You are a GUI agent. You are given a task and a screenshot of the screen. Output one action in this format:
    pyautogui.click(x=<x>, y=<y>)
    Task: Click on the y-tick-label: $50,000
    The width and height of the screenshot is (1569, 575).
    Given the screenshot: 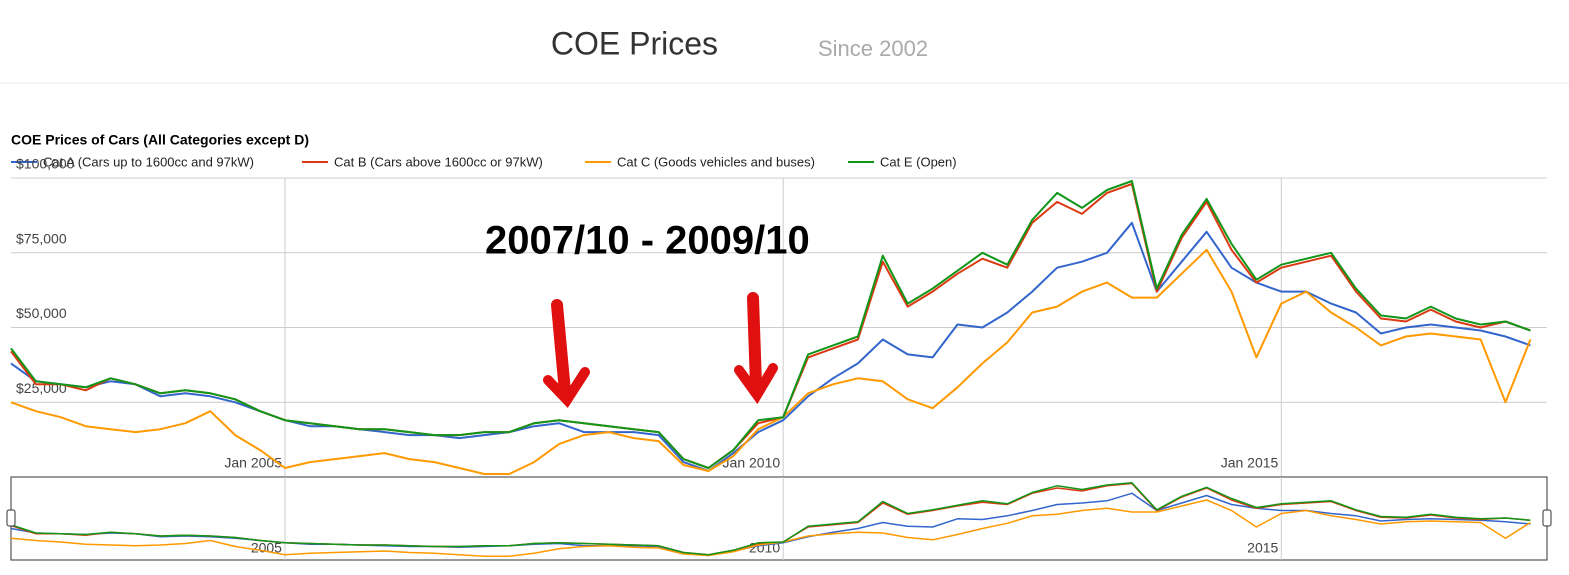 What is the action you would take?
    pyautogui.click(x=41, y=313)
    